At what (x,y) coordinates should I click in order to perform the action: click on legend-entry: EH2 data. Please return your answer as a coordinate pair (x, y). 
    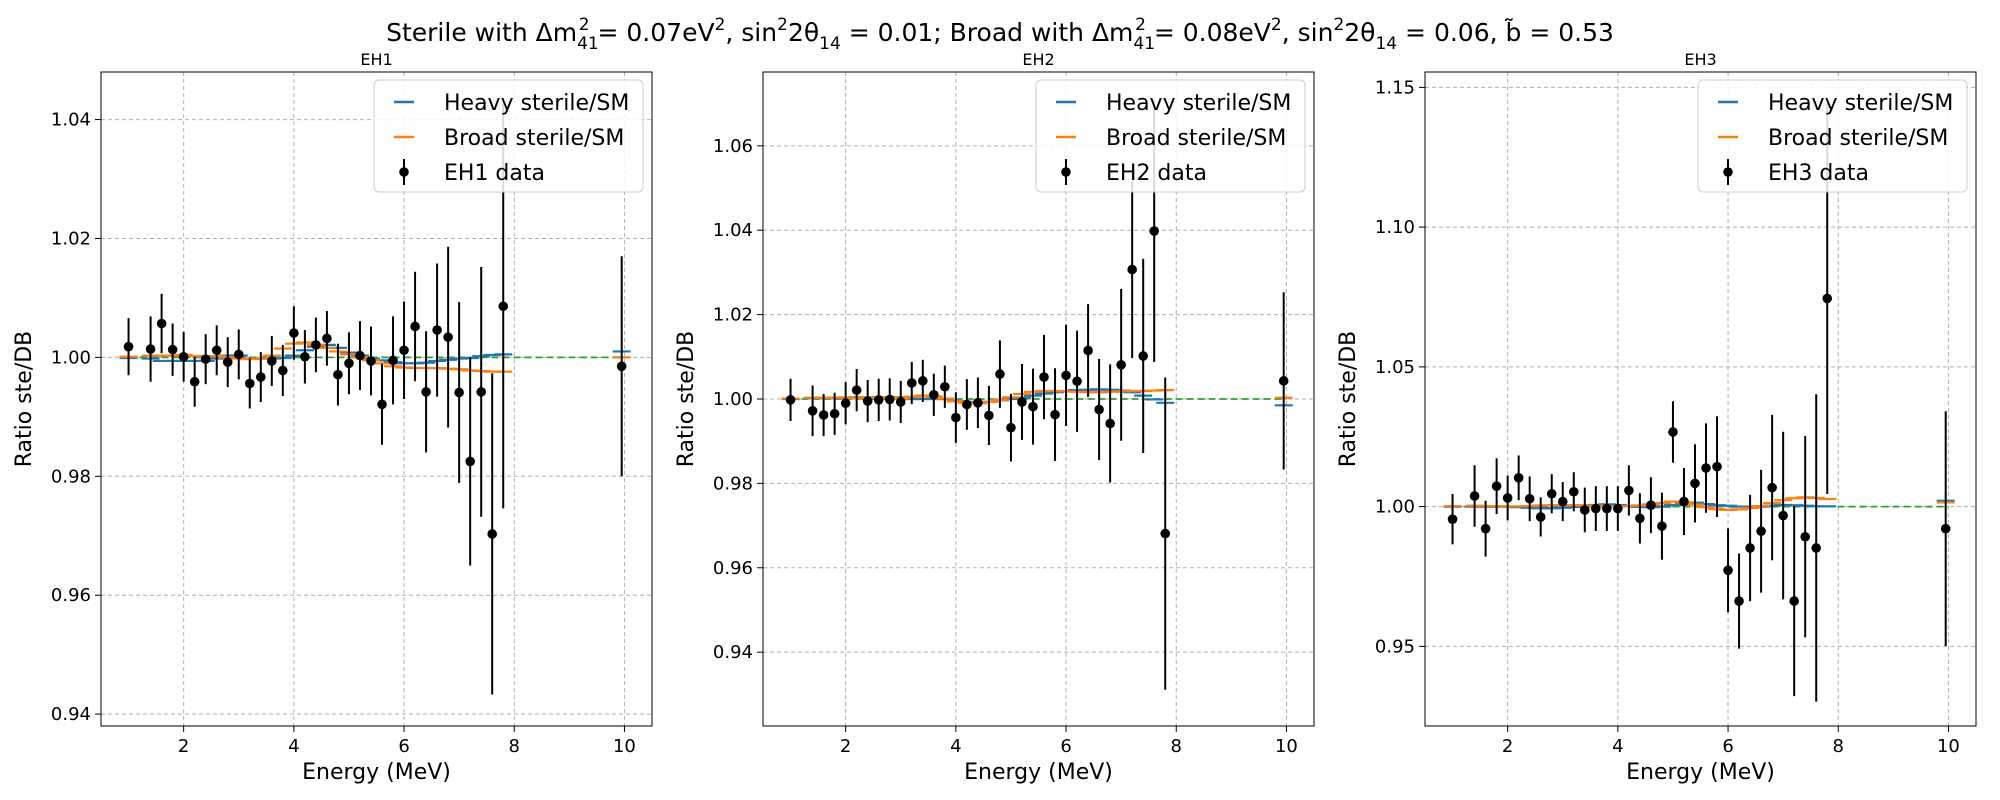
    Looking at the image, I should click on (1156, 173).